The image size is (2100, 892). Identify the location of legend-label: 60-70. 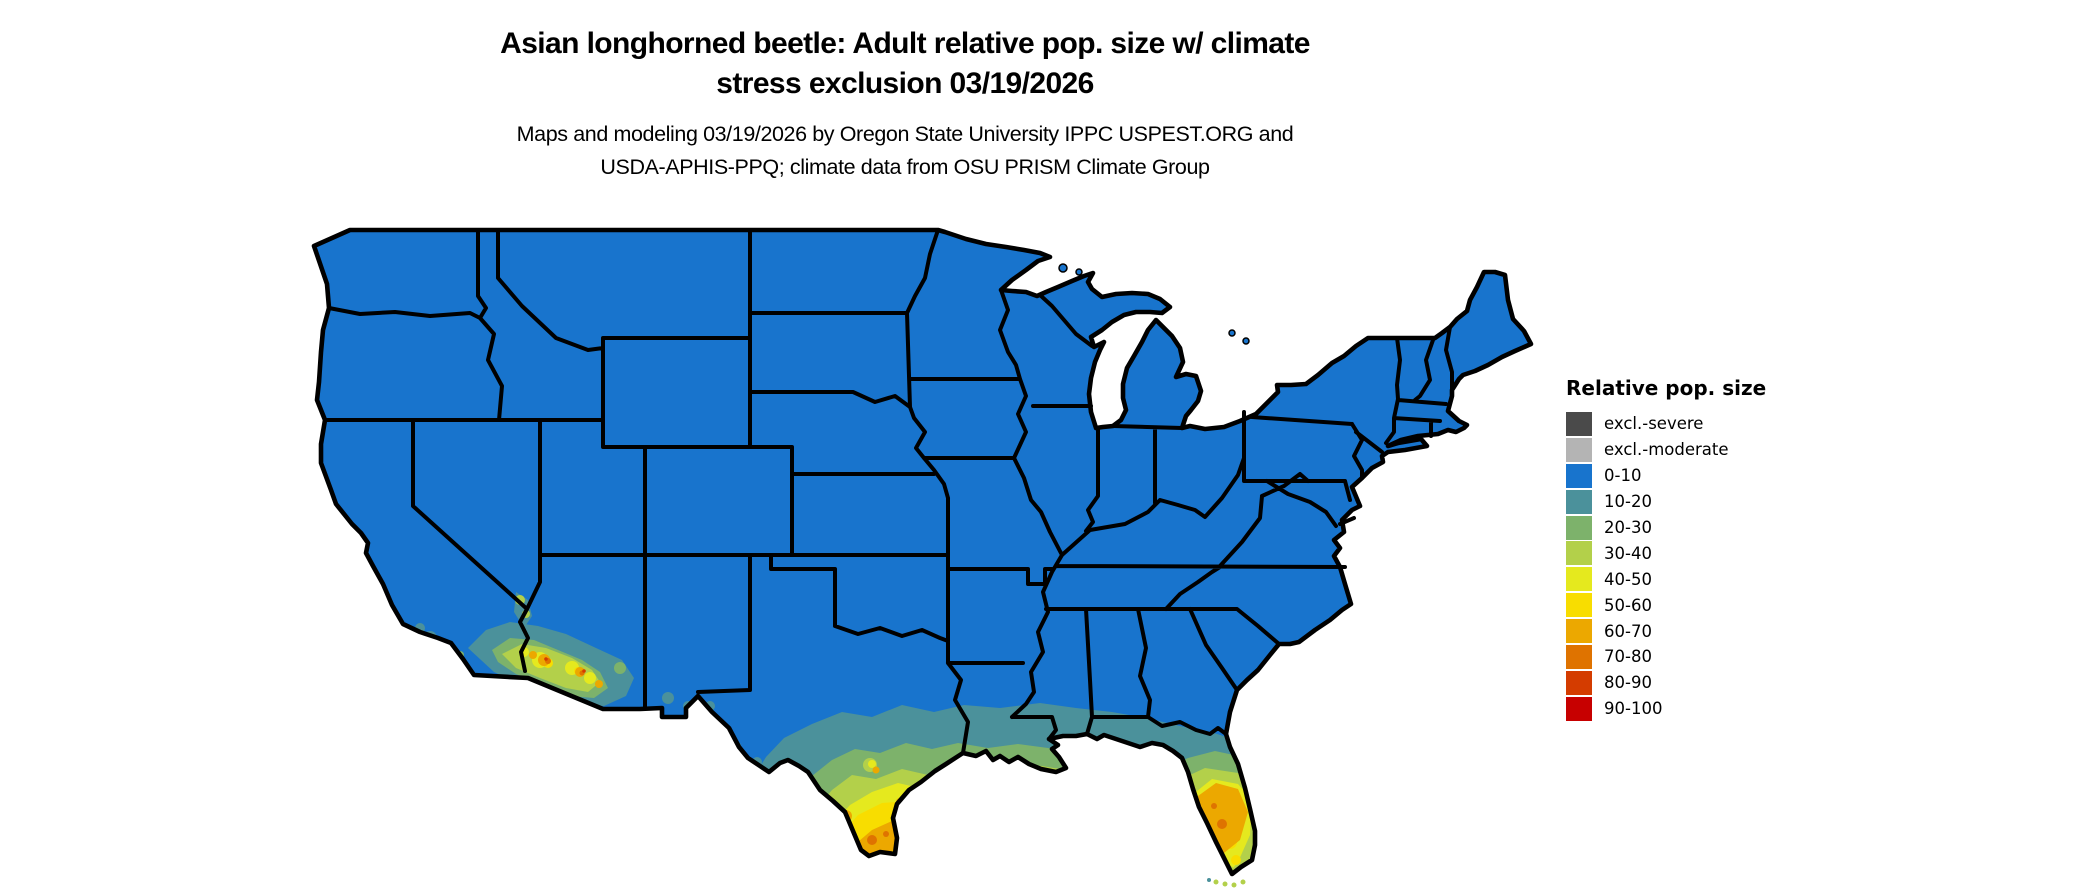
(1628, 631).